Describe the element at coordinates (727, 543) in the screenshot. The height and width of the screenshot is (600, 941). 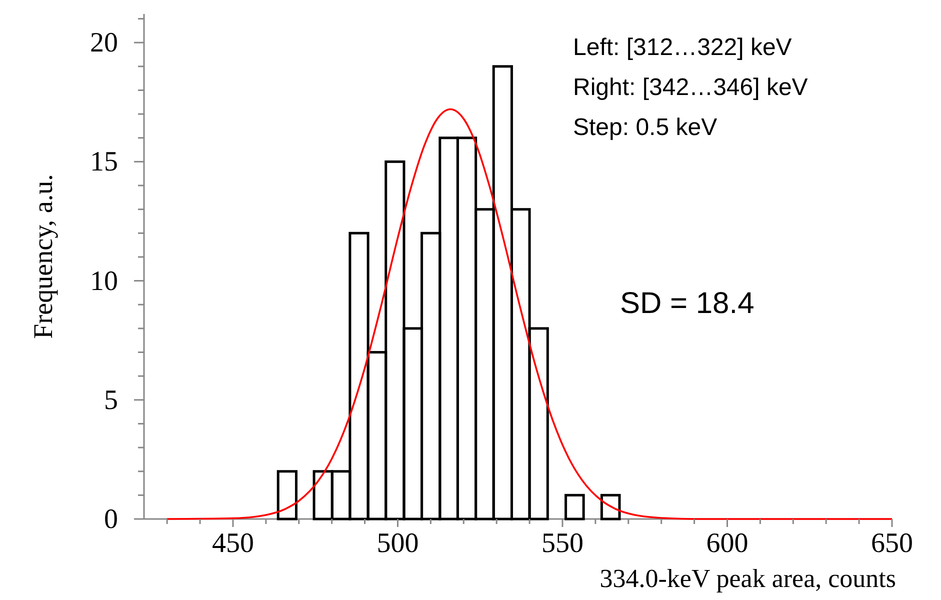
I see `x-tick-label: 600` at that location.